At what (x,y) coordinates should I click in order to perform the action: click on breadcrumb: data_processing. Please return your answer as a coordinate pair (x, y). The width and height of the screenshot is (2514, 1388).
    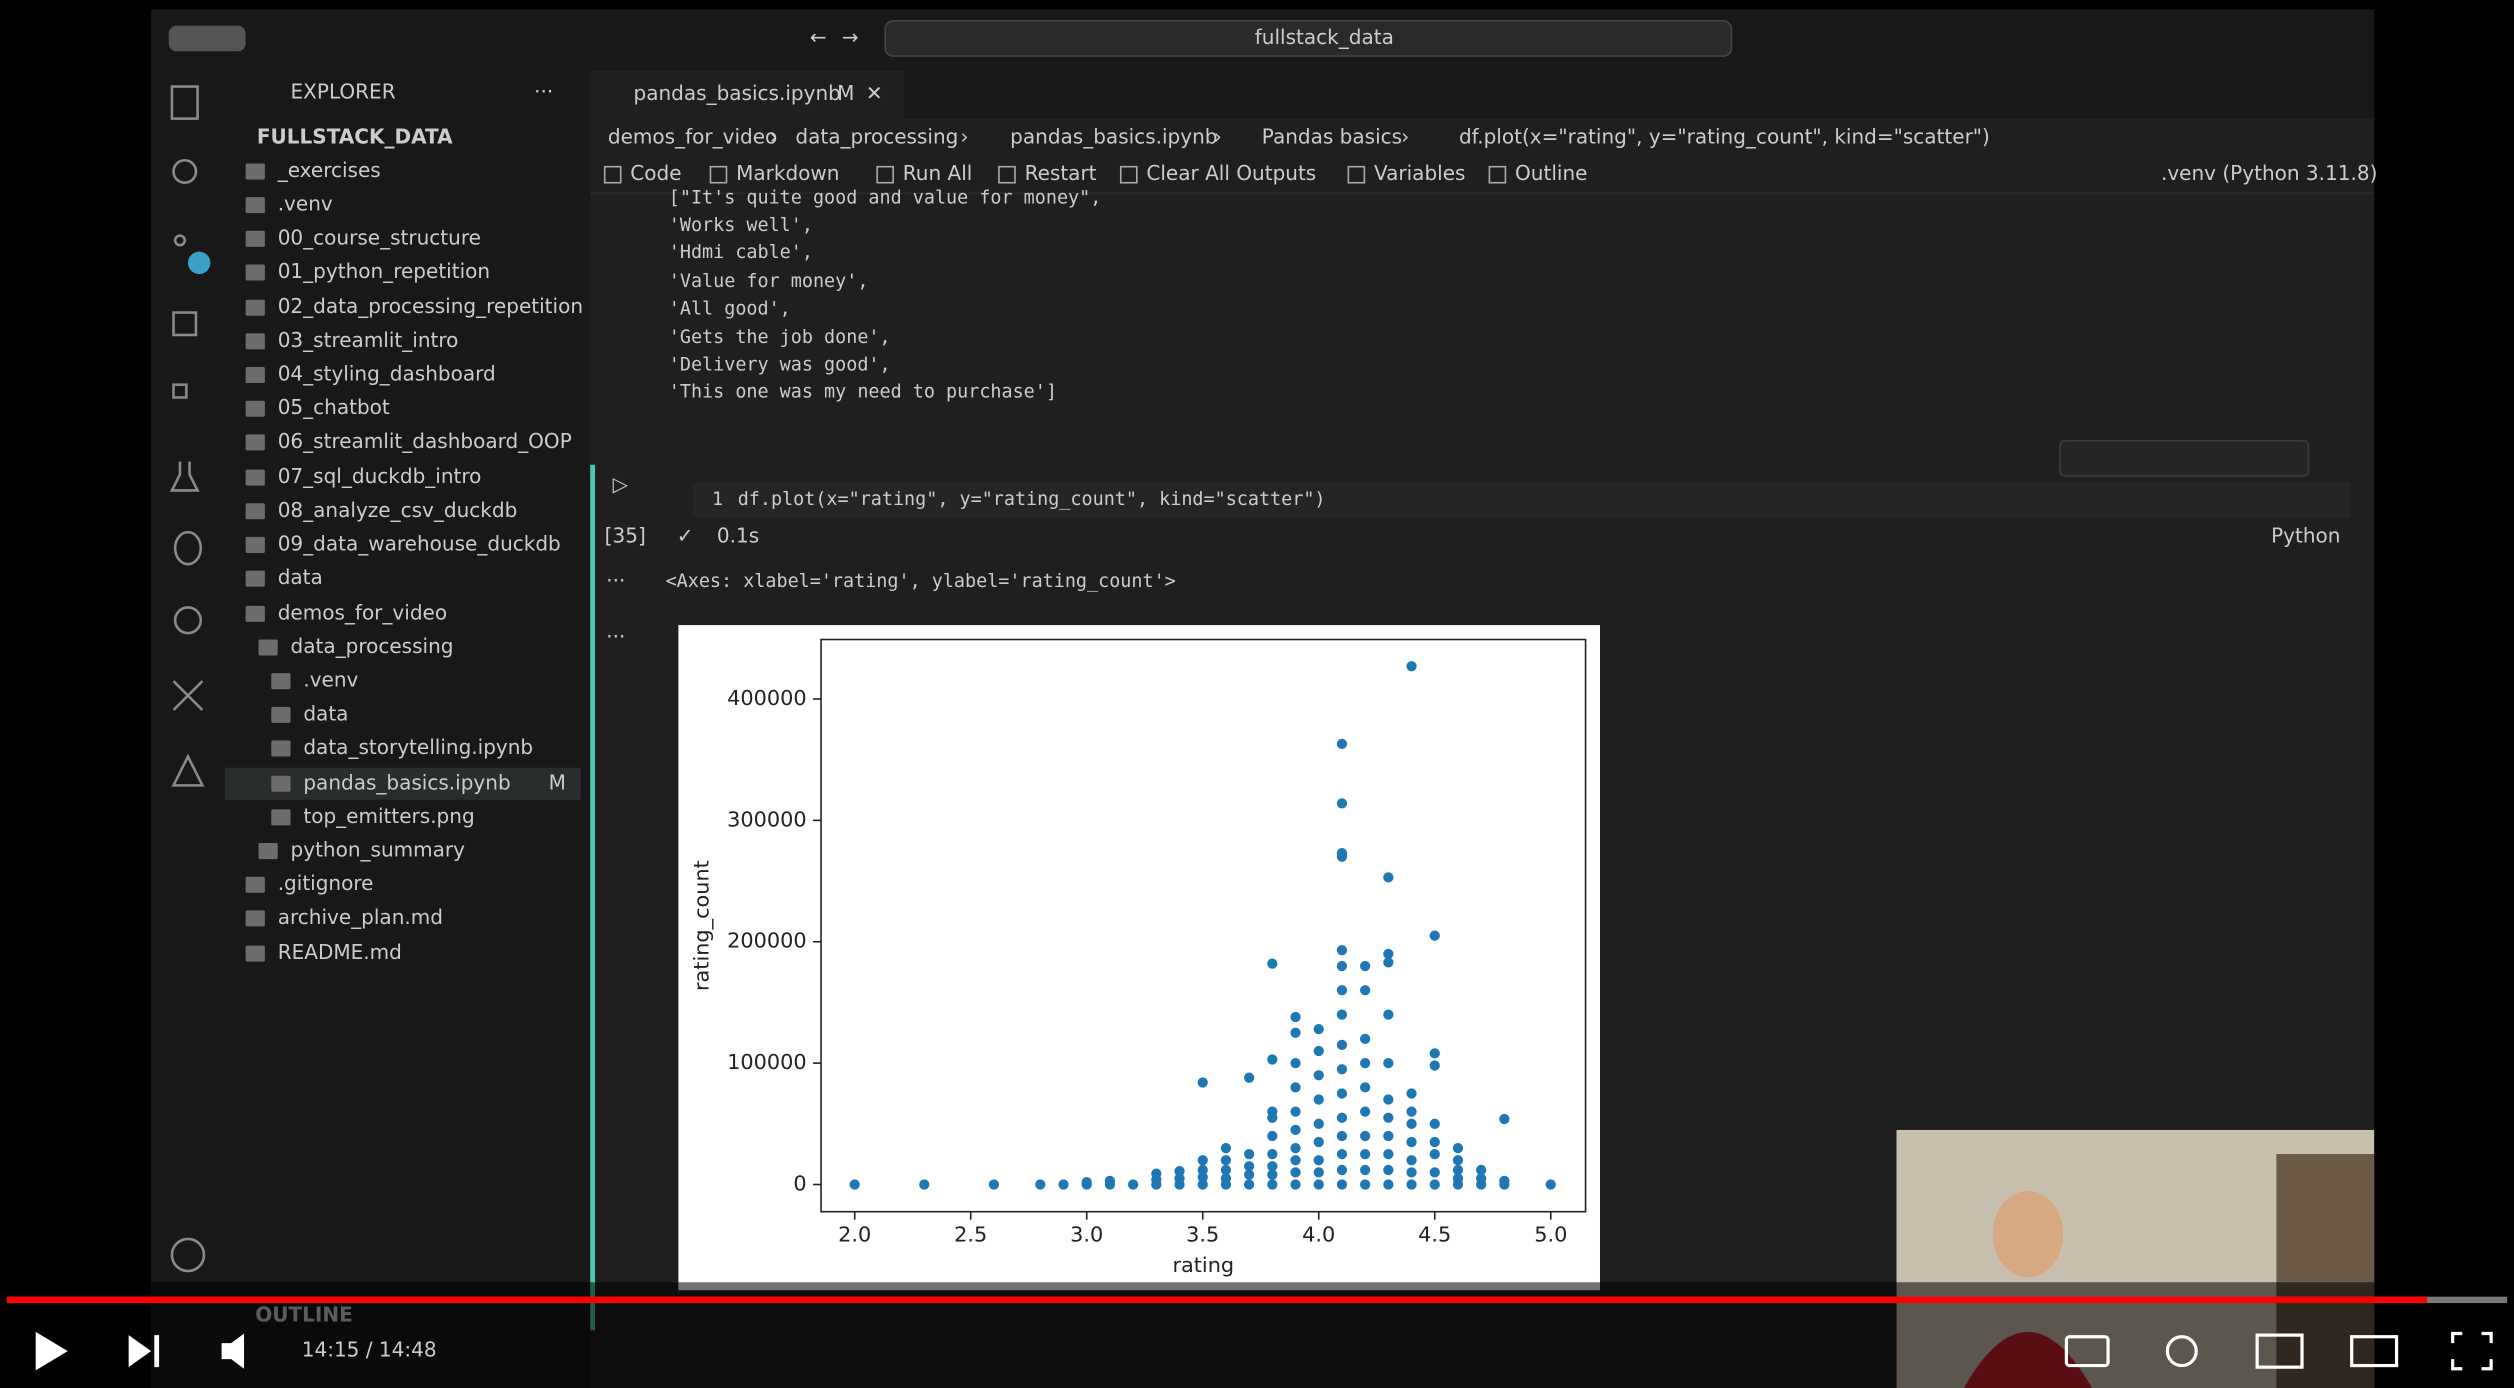
    Looking at the image, I should click on (876, 136).